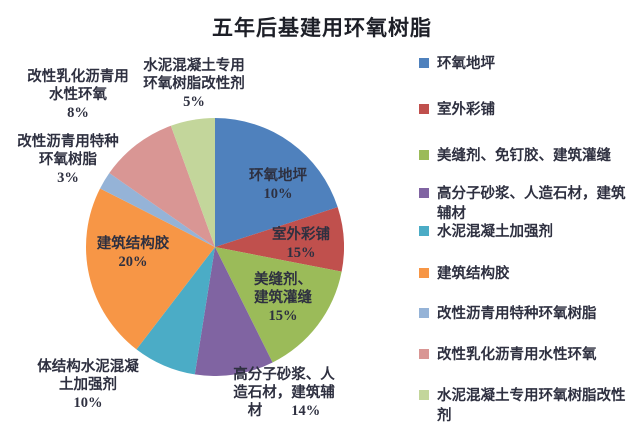 The width and height of the screenshot is (644, 439). Describe the element at coordinates (88, 385) in the screenshot. I see `pie-label-concrete-strengthener: 体结构水泥混凝 土加强剂 10%` at that location.